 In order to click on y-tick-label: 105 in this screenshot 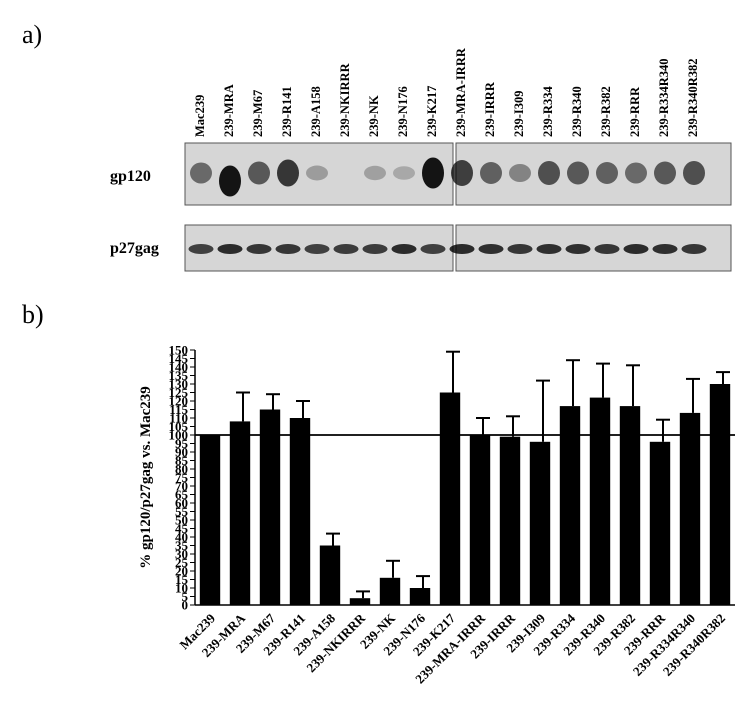, I will do `click(179, 426)`.